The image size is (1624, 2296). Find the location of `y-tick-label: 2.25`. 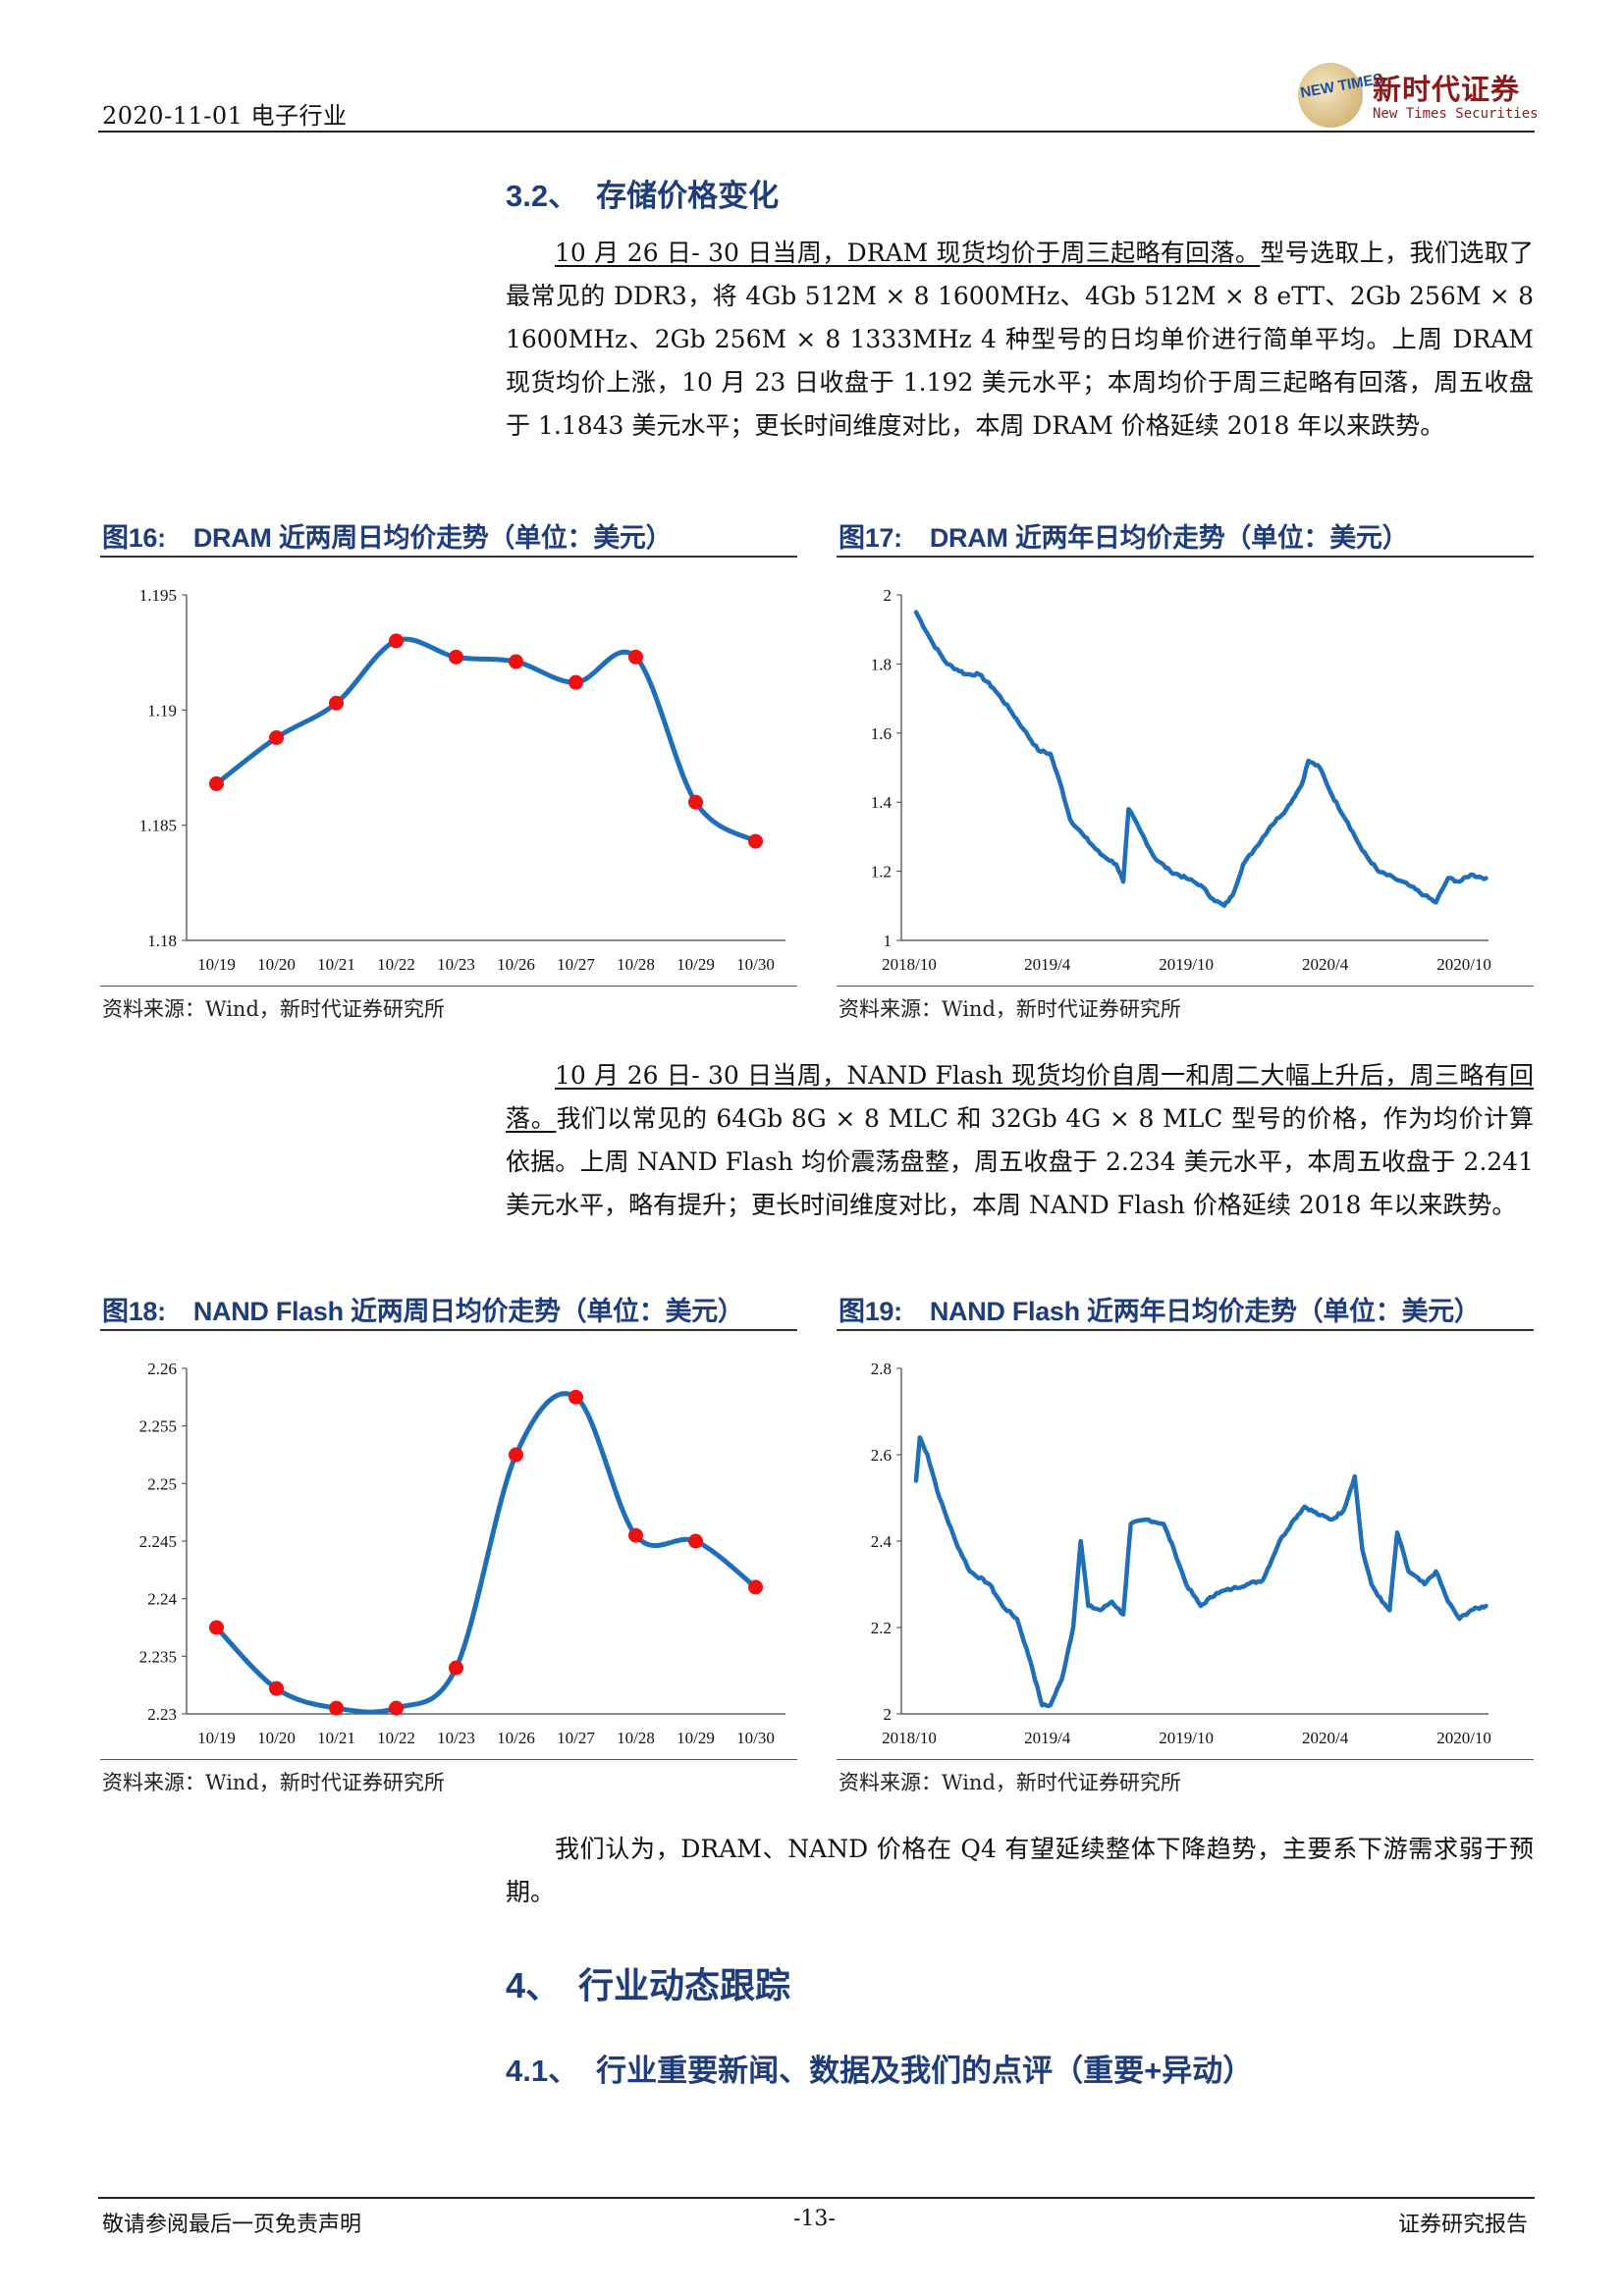

y-tick-label: 2.25 is located at coordinates (162, 1483).